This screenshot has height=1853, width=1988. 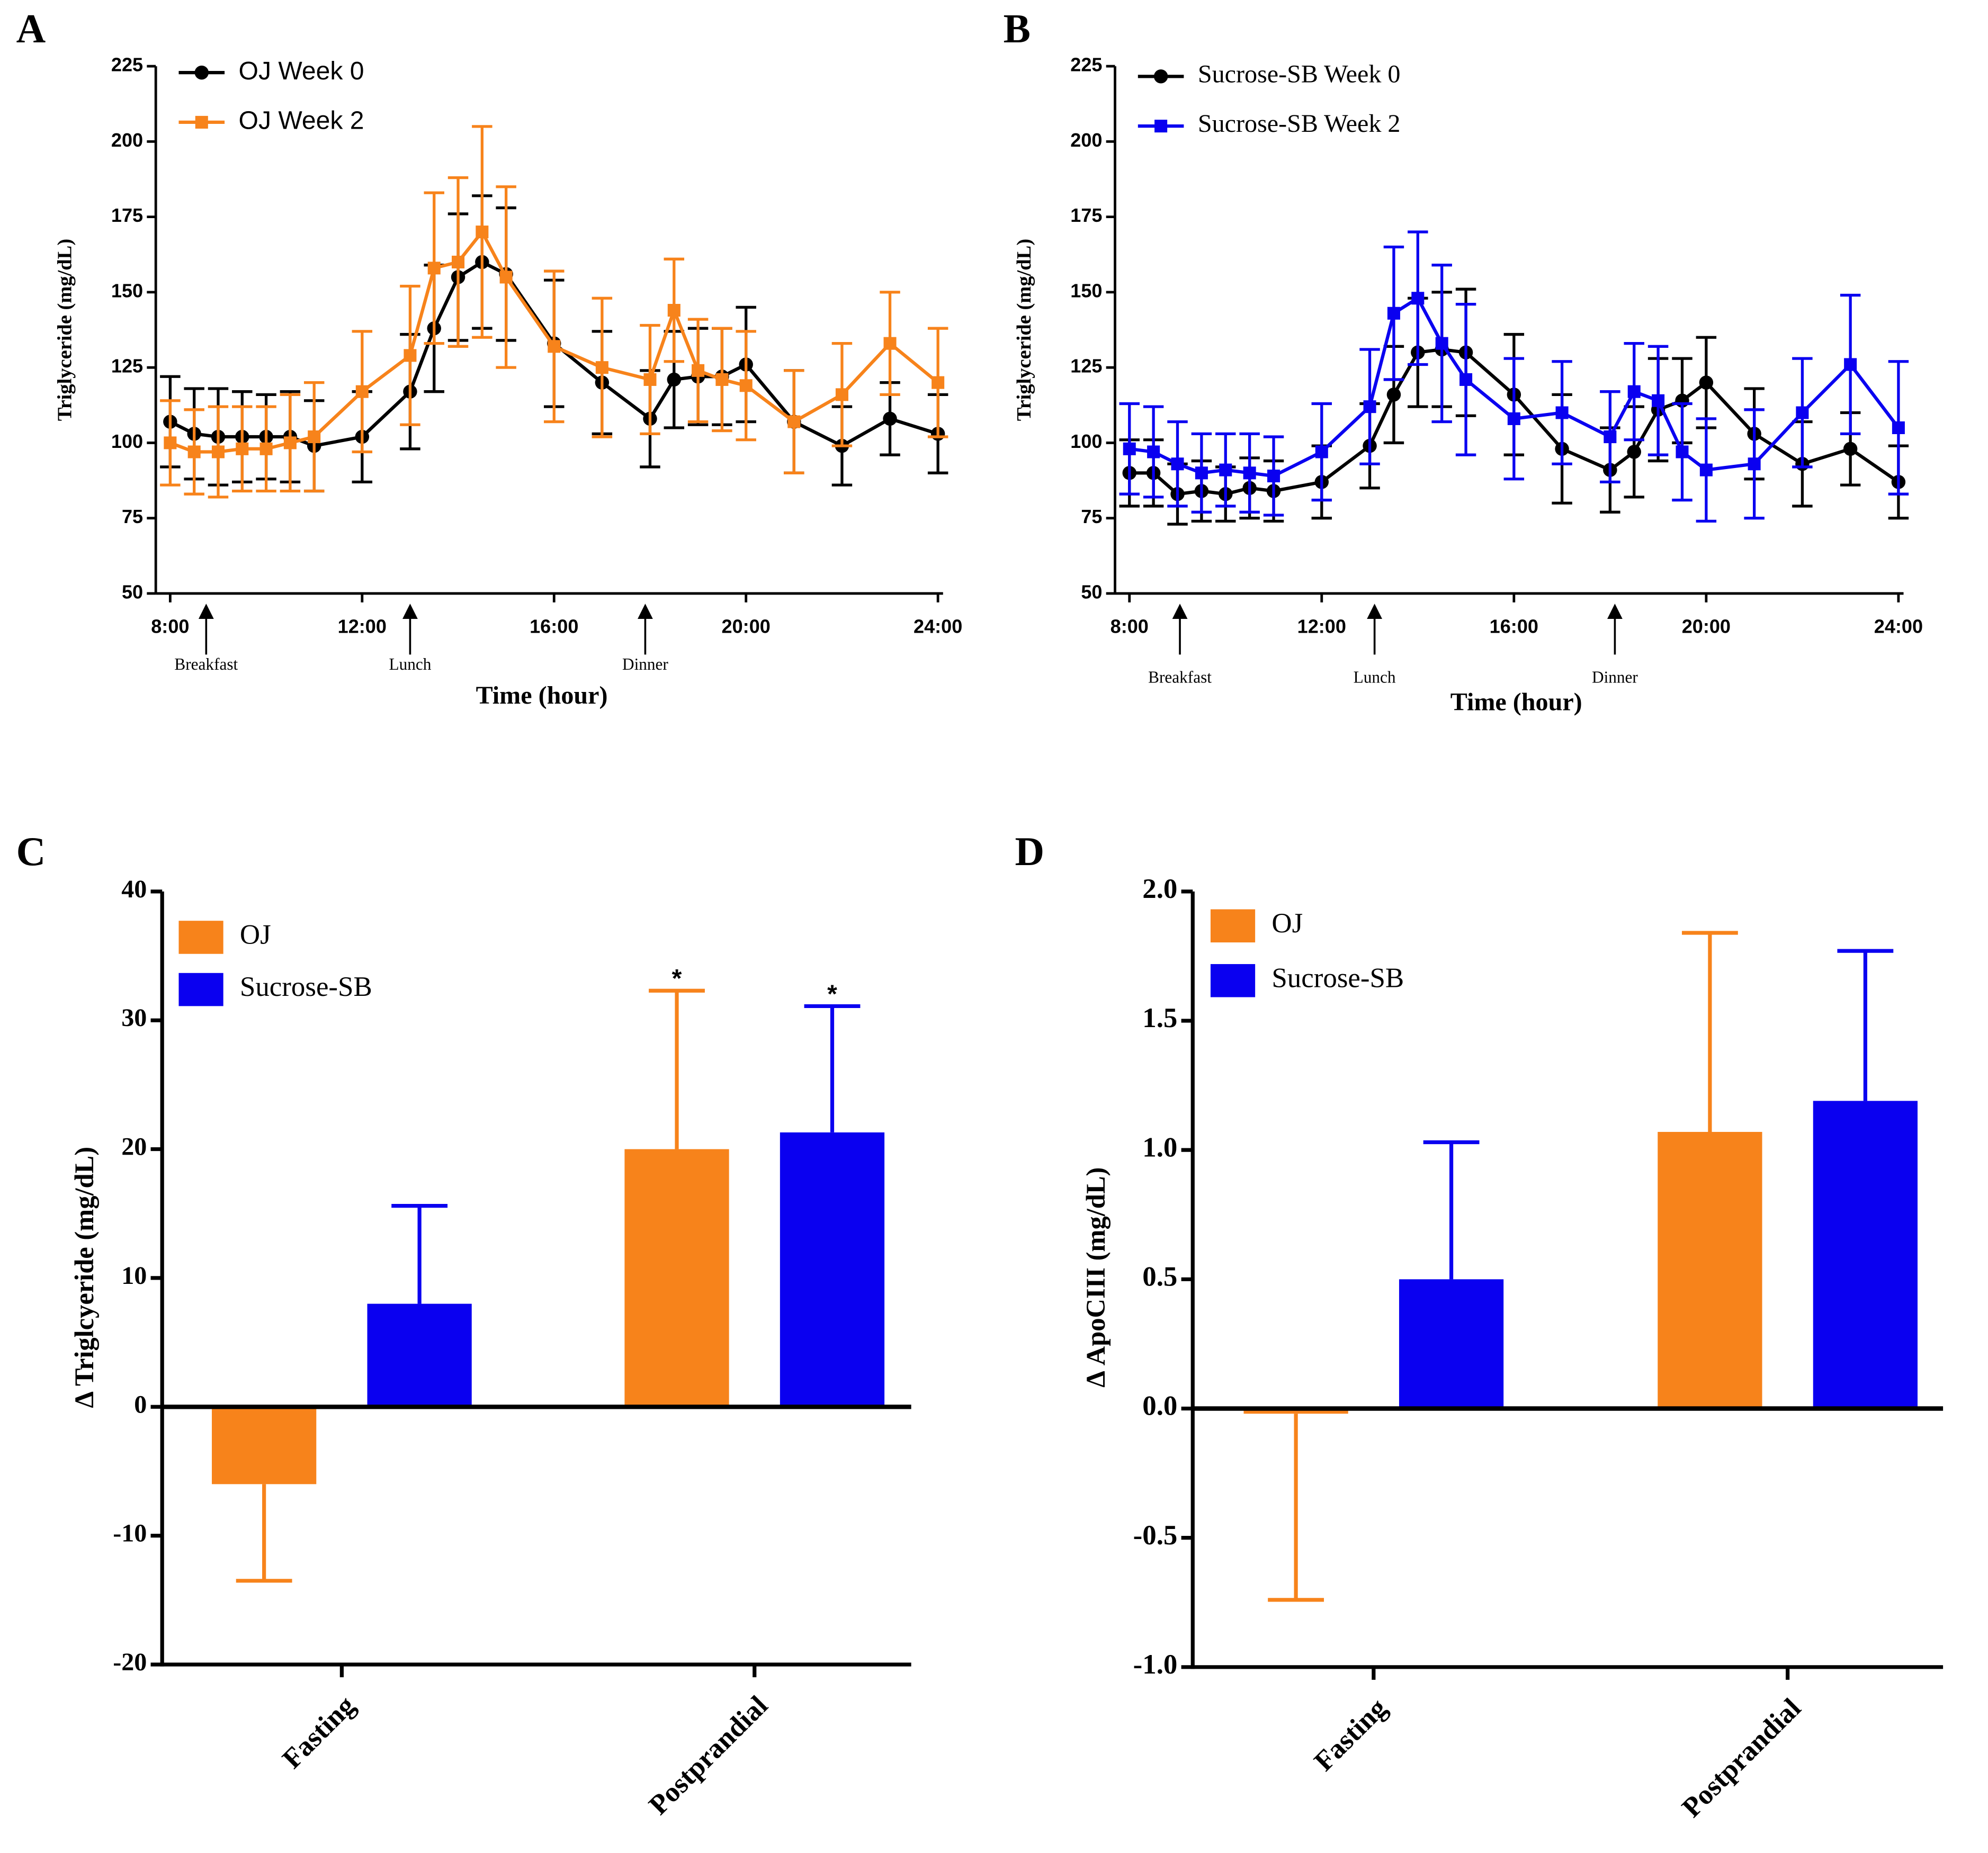 What do you see at coordinates (1030, 851) in the screenshot?
I see `panel-letter: D` at bounding box center [1030, 851].